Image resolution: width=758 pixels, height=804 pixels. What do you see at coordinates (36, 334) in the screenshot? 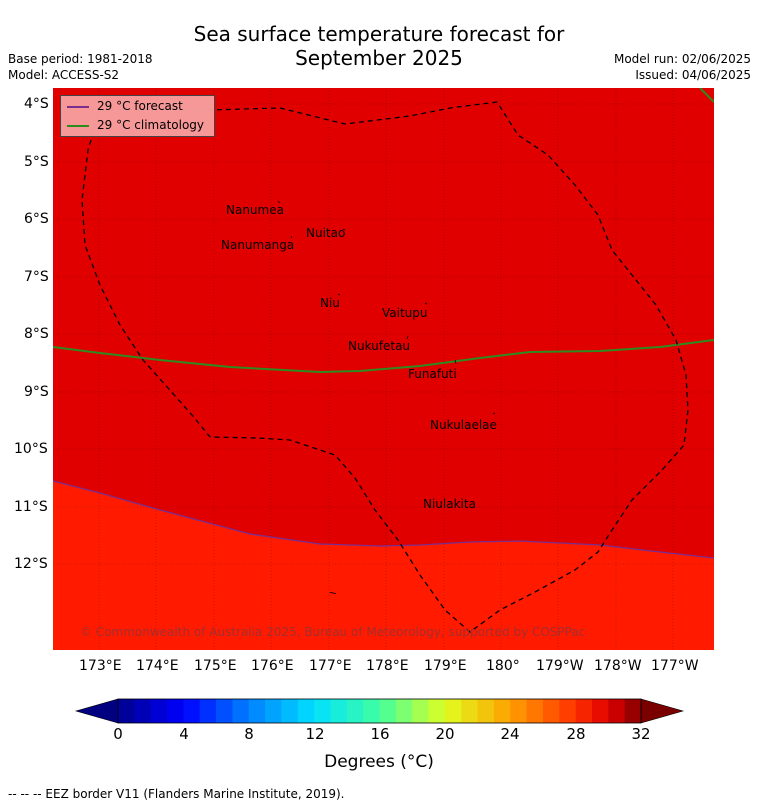
I see `lat-tick: 8°S` at bounding box center [36, 334].